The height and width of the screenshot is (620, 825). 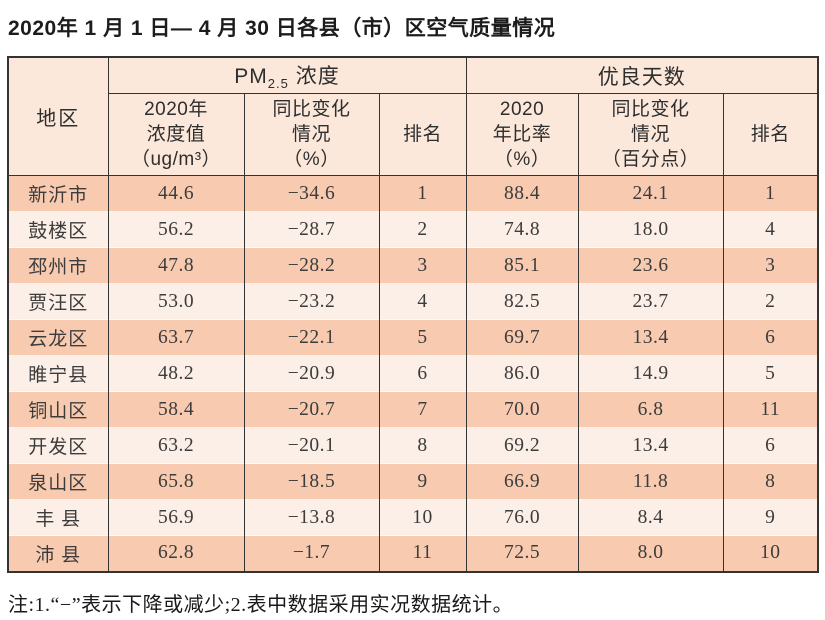 What do you see at coordinates (522, 517) in the screenshot?
I see `gd-ratio-cell: 76.0` at bounding box center [522, 517].